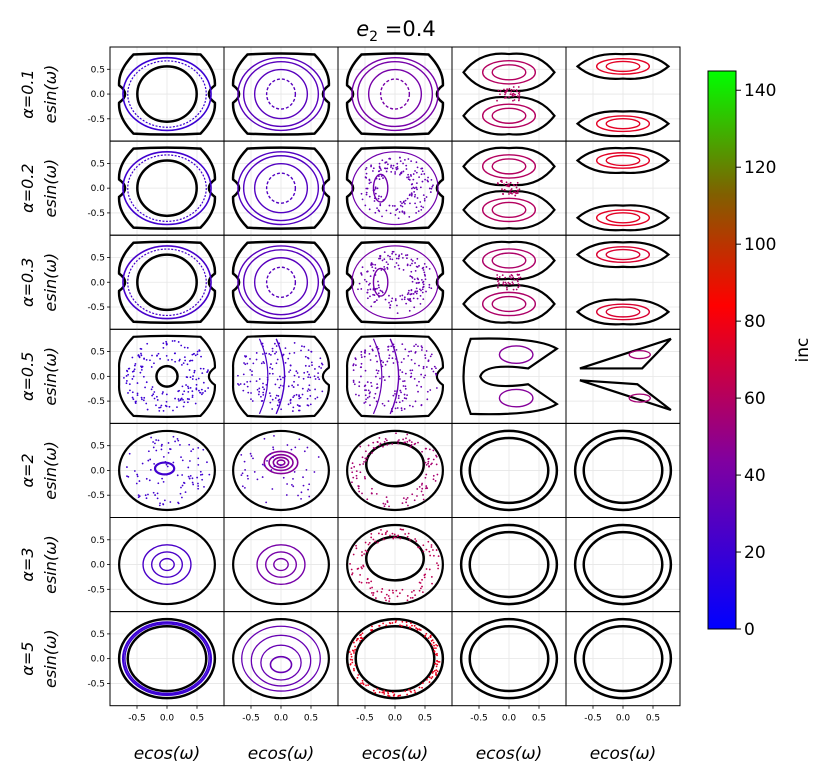 Image resolution: width=832 pixels, height=778 pixels. I want to click on y-tick-label: -0.5, so click(96, 496).